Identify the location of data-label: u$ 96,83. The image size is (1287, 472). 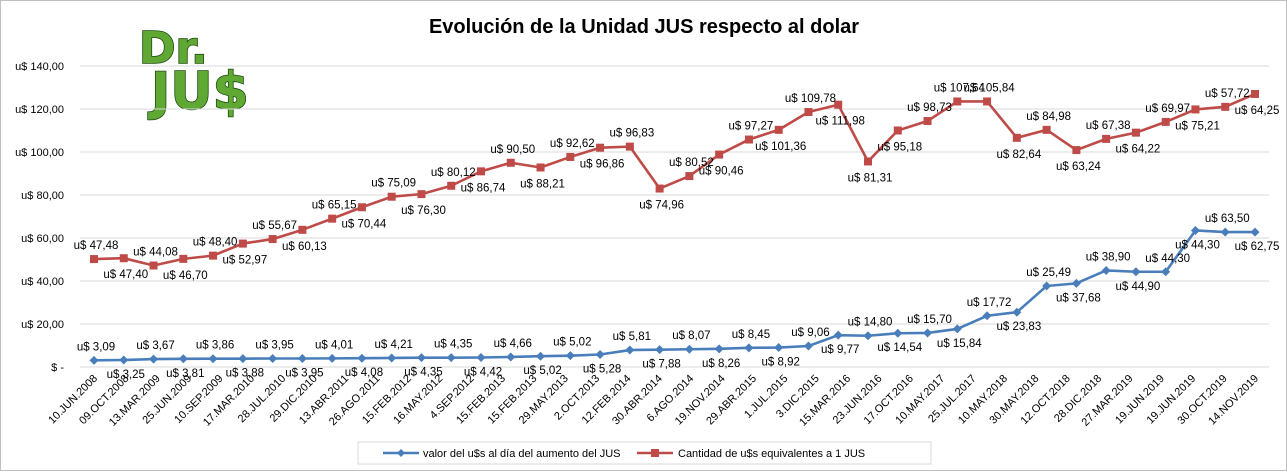
(631, 134).